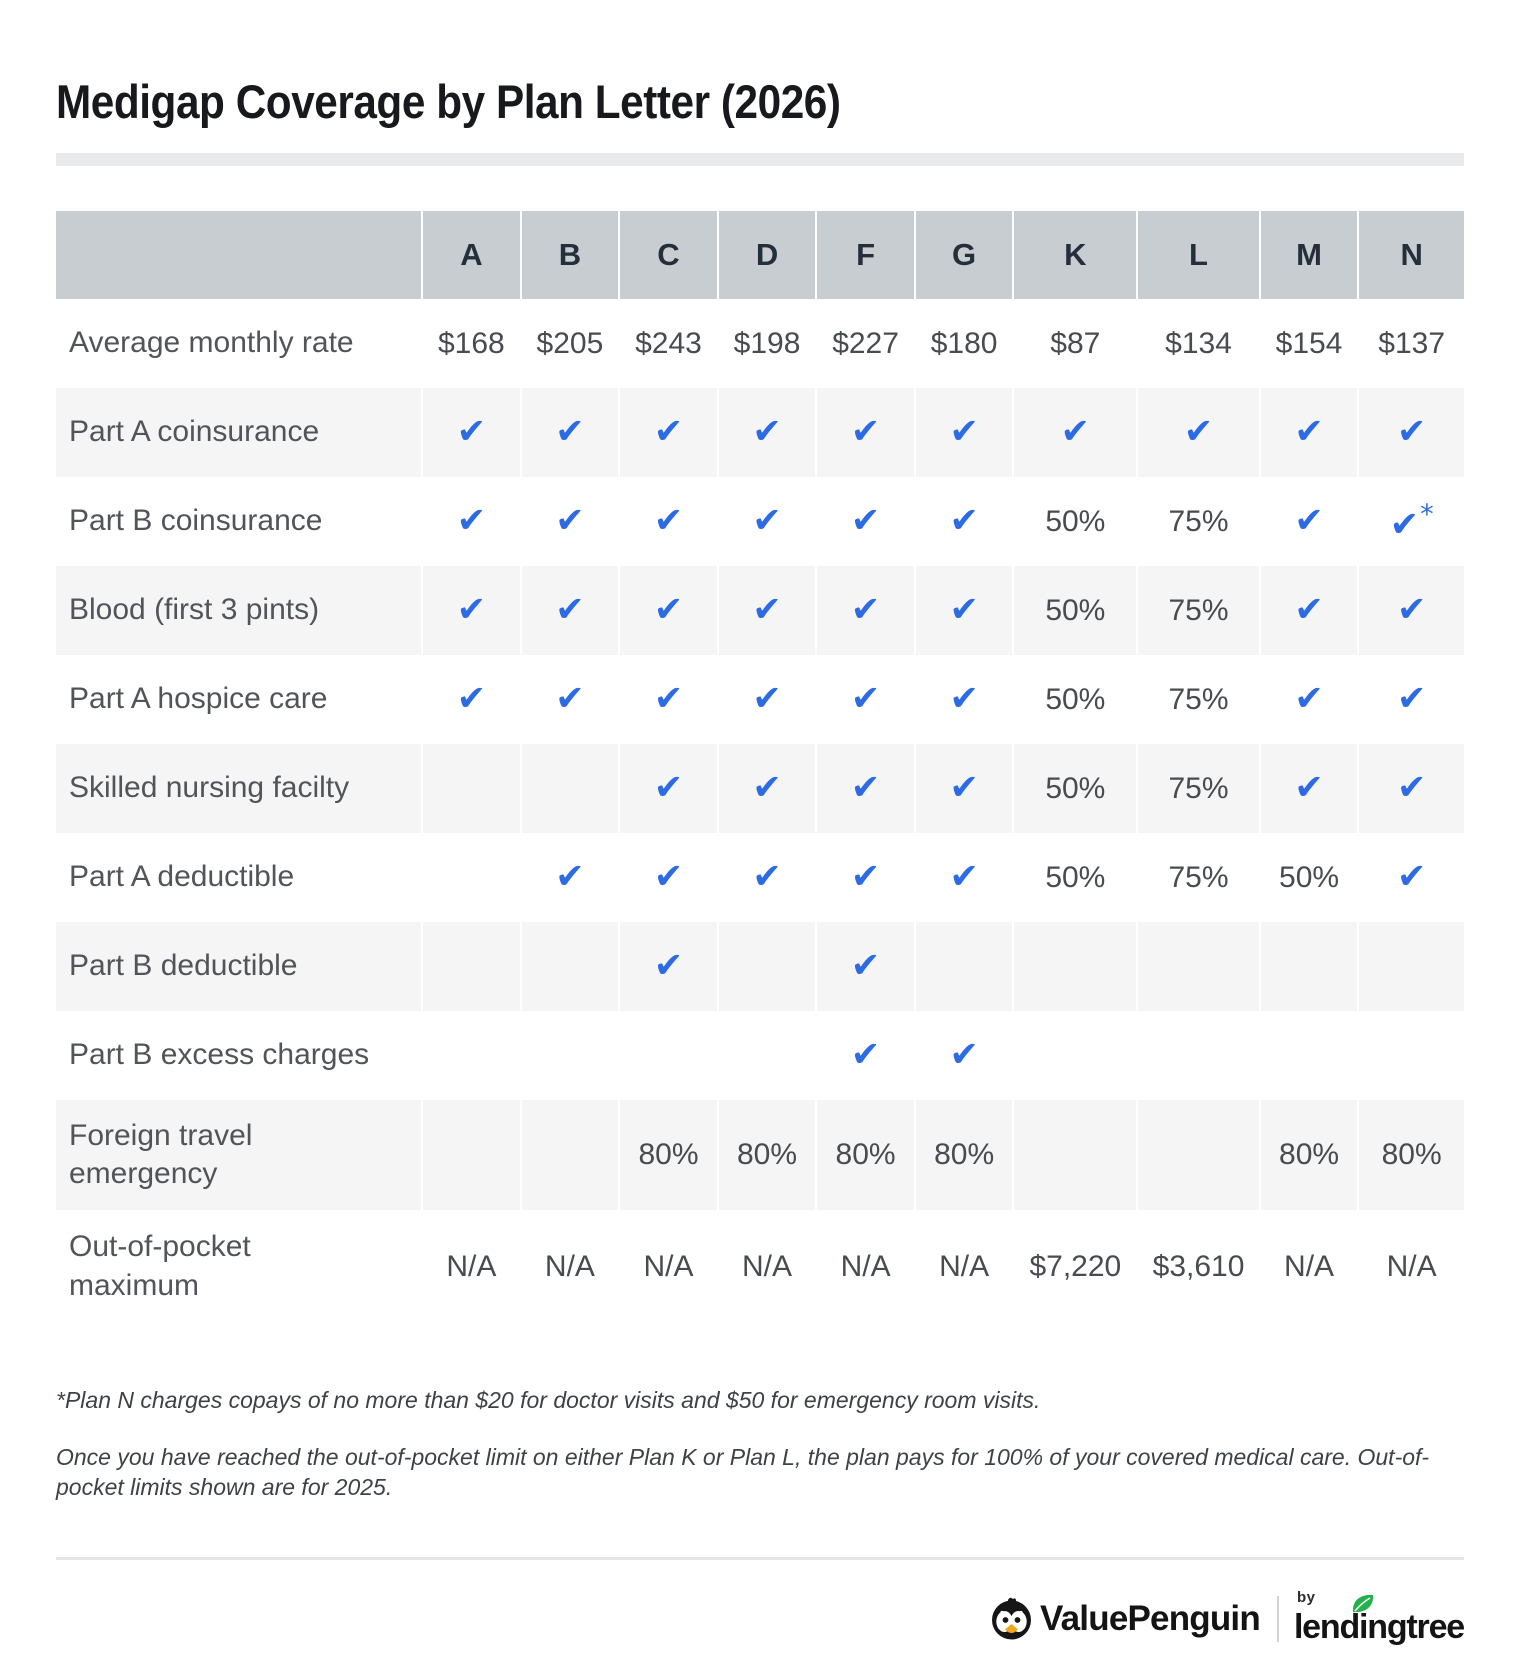 The width and height of the screenshot is (1520, 1676). What do you see at coordinates (472, 255) in the screenshot?
I see `column-header-a: A` at bounding box center [472, 255].